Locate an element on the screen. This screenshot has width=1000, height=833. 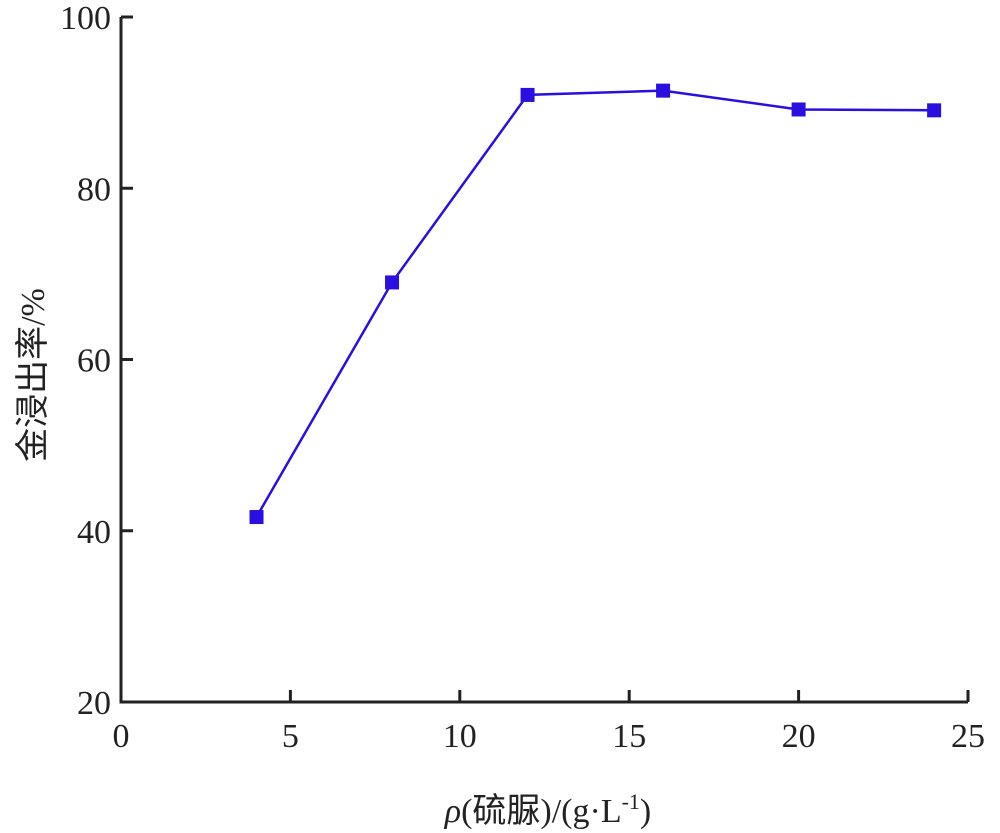
x-axis-title-close: ) is located at coordinates (645, 811).